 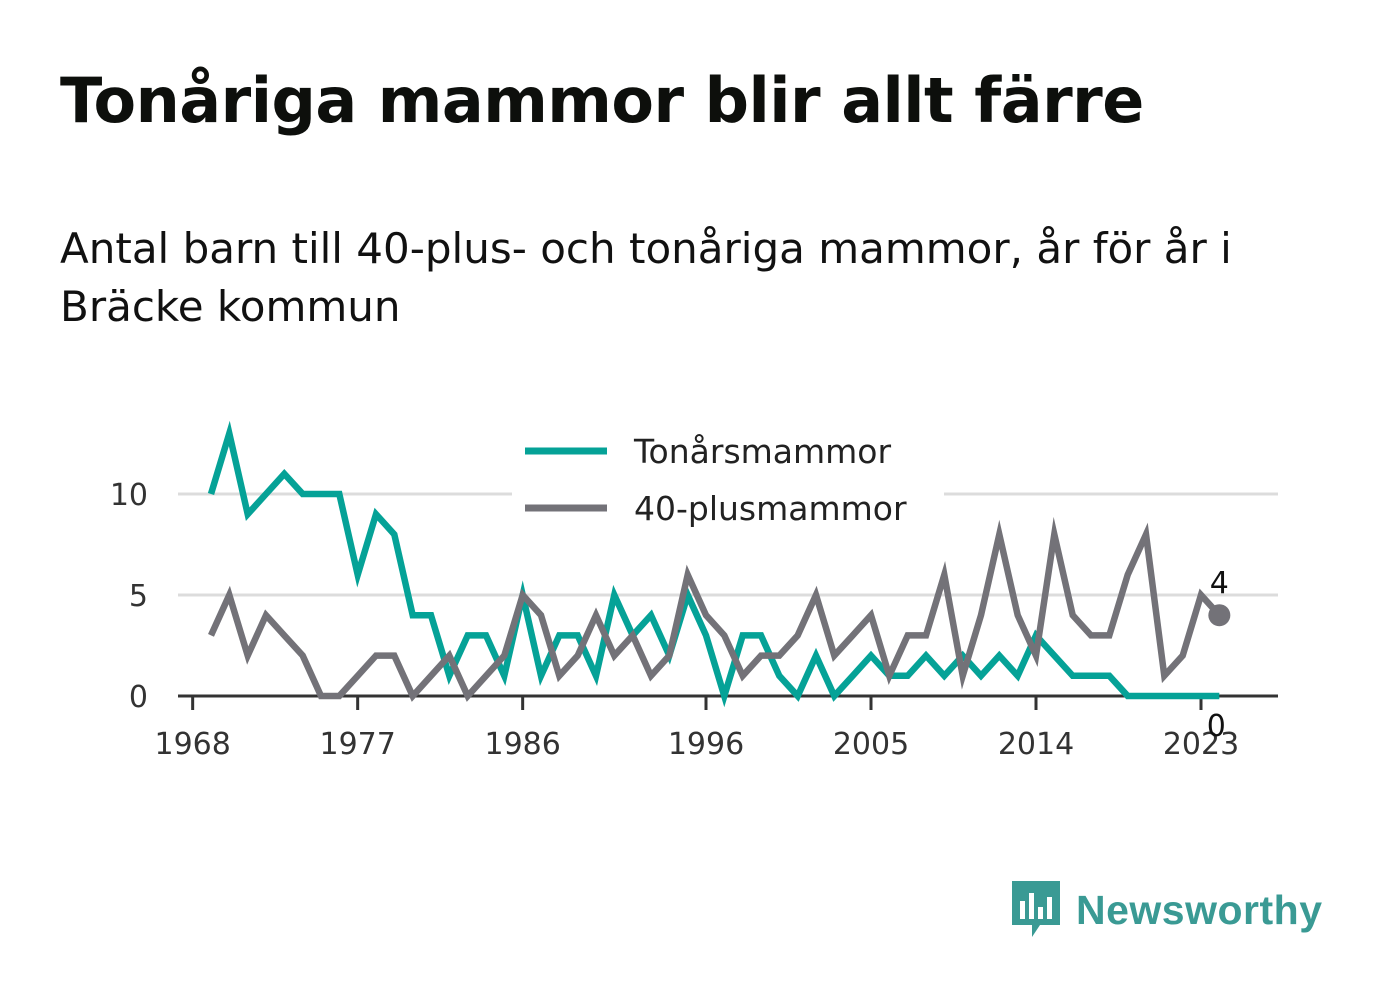 I want to click on x-tick-label-2023: 2023, so click(x=1201, y=744).